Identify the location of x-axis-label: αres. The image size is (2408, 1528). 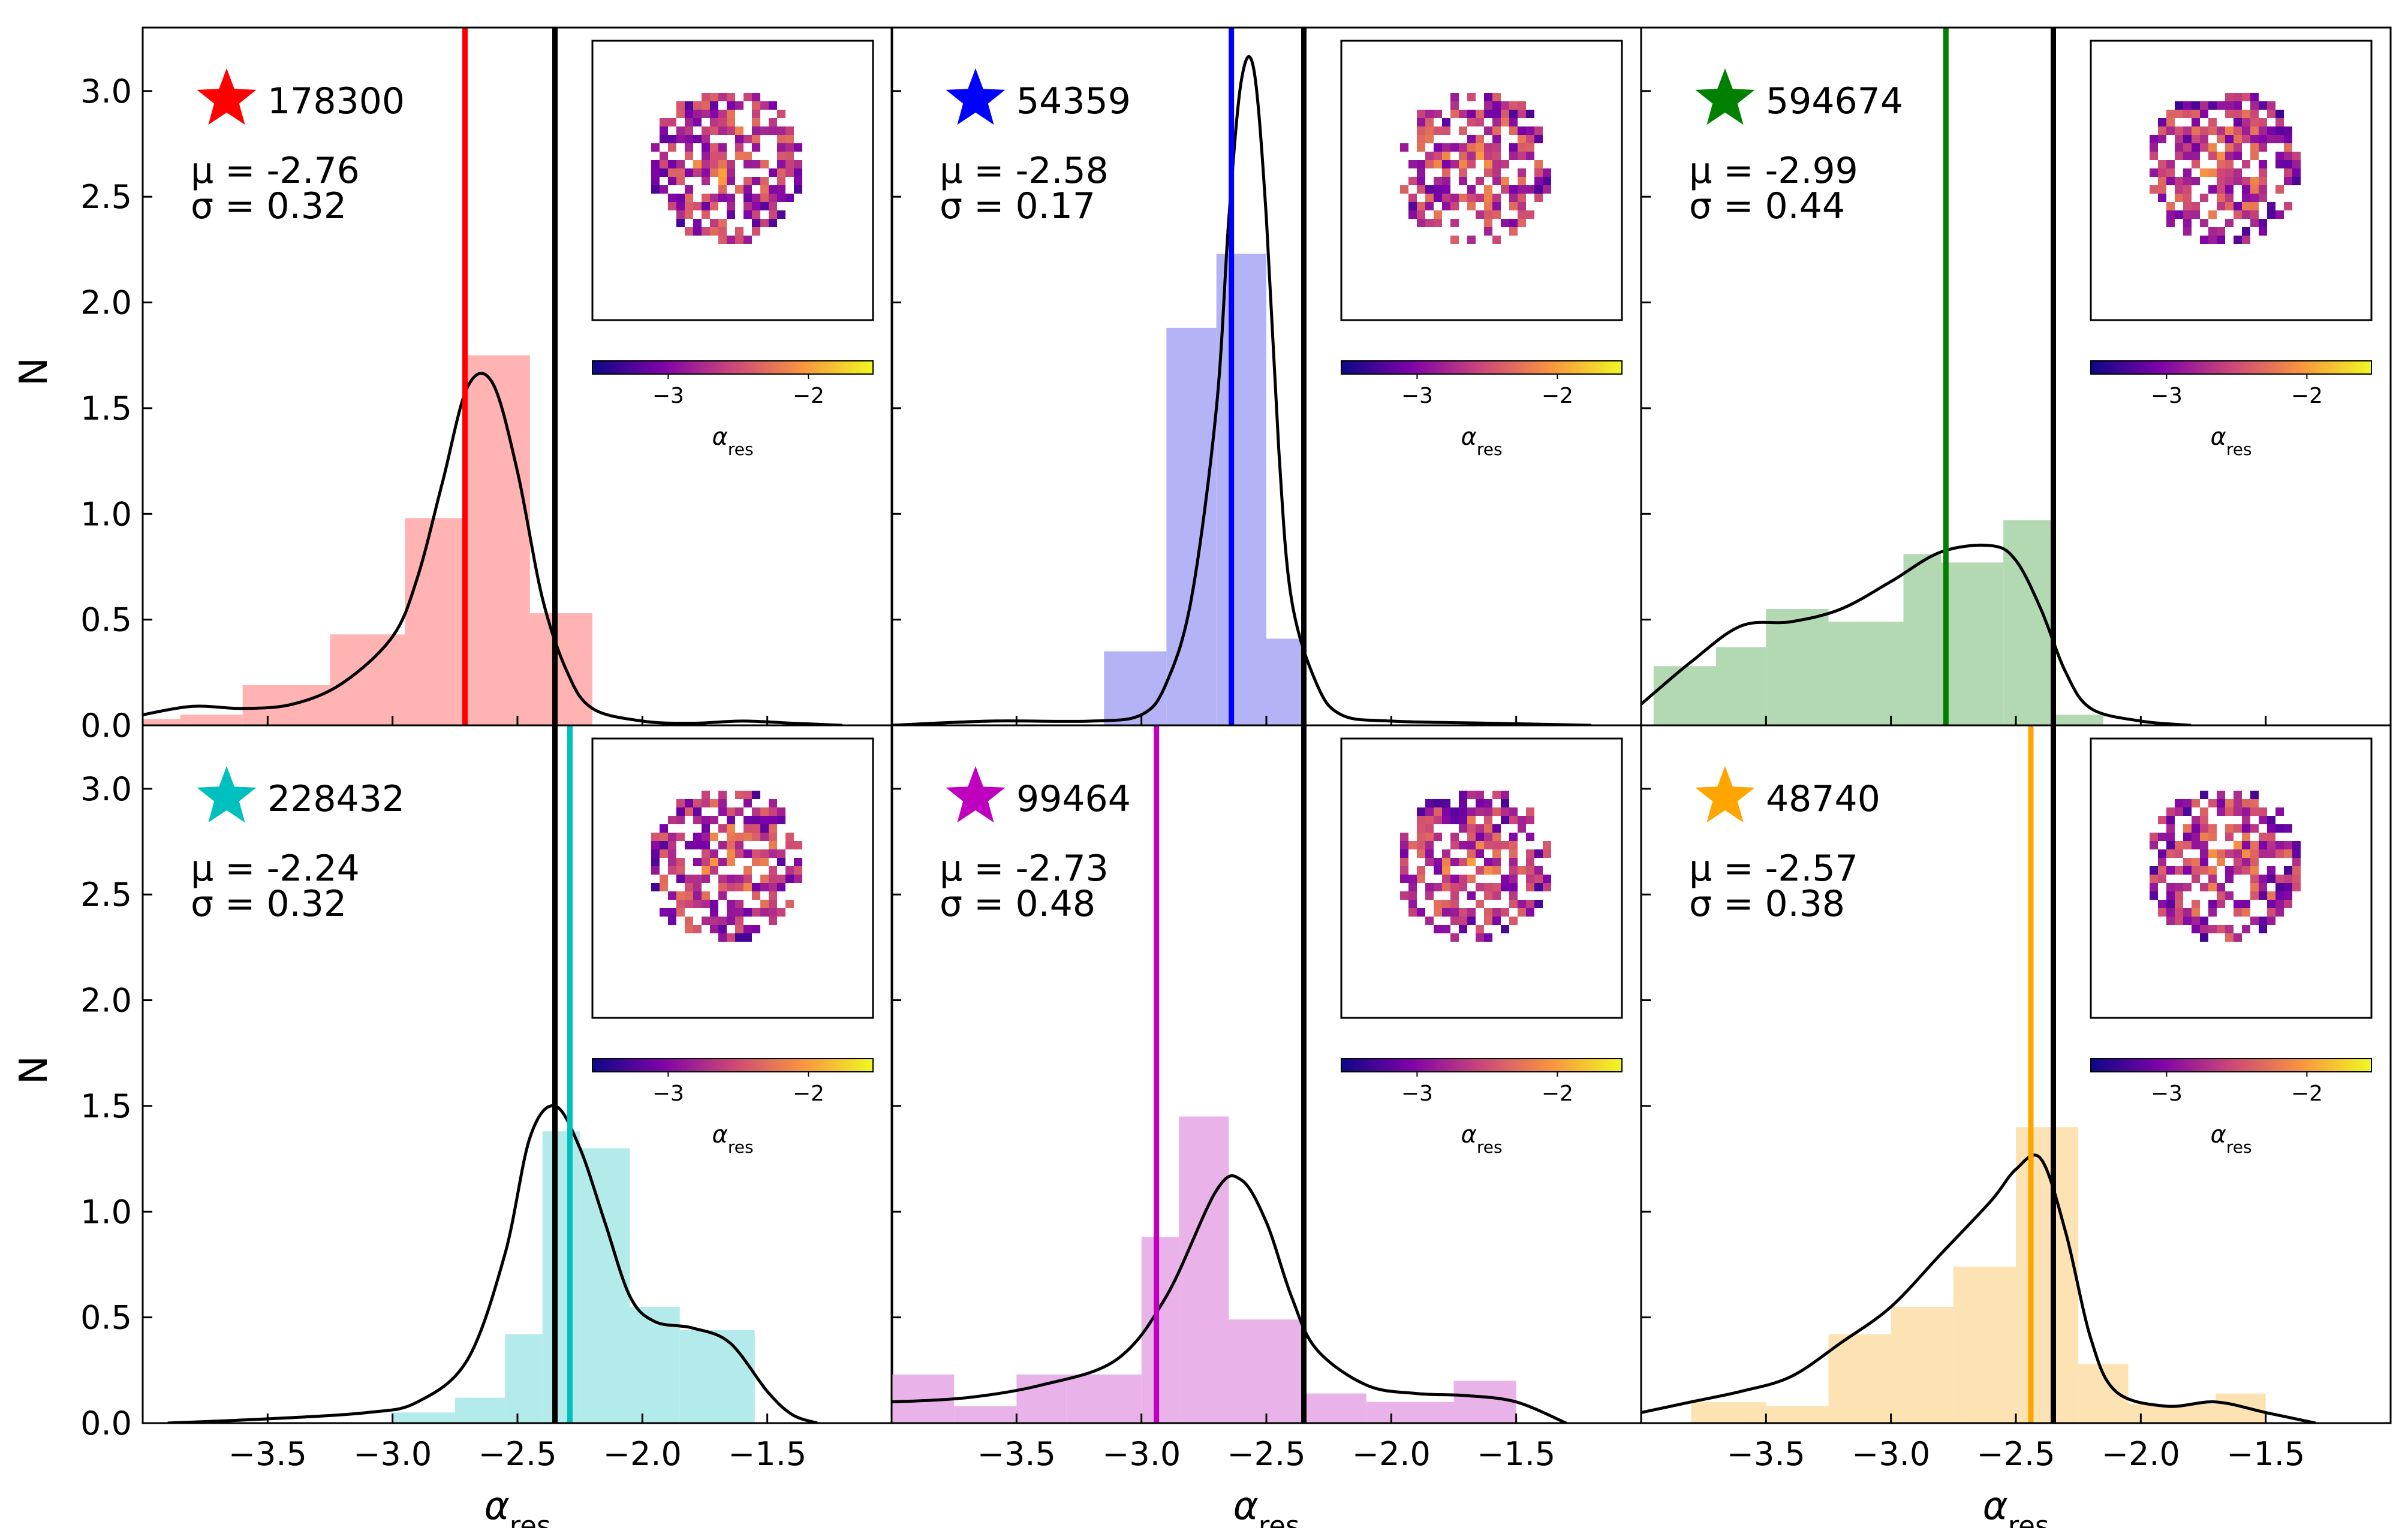
(2016, 1506).